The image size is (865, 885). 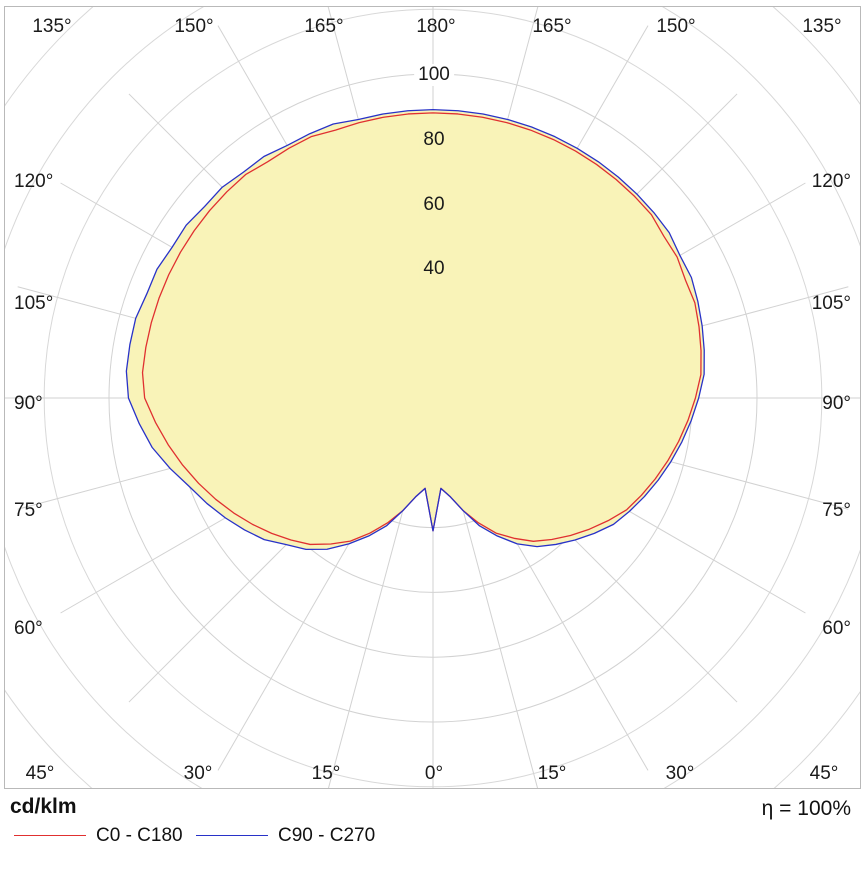 I want to click on axis-label-left-0: 120°, so click(x=34, y=181).